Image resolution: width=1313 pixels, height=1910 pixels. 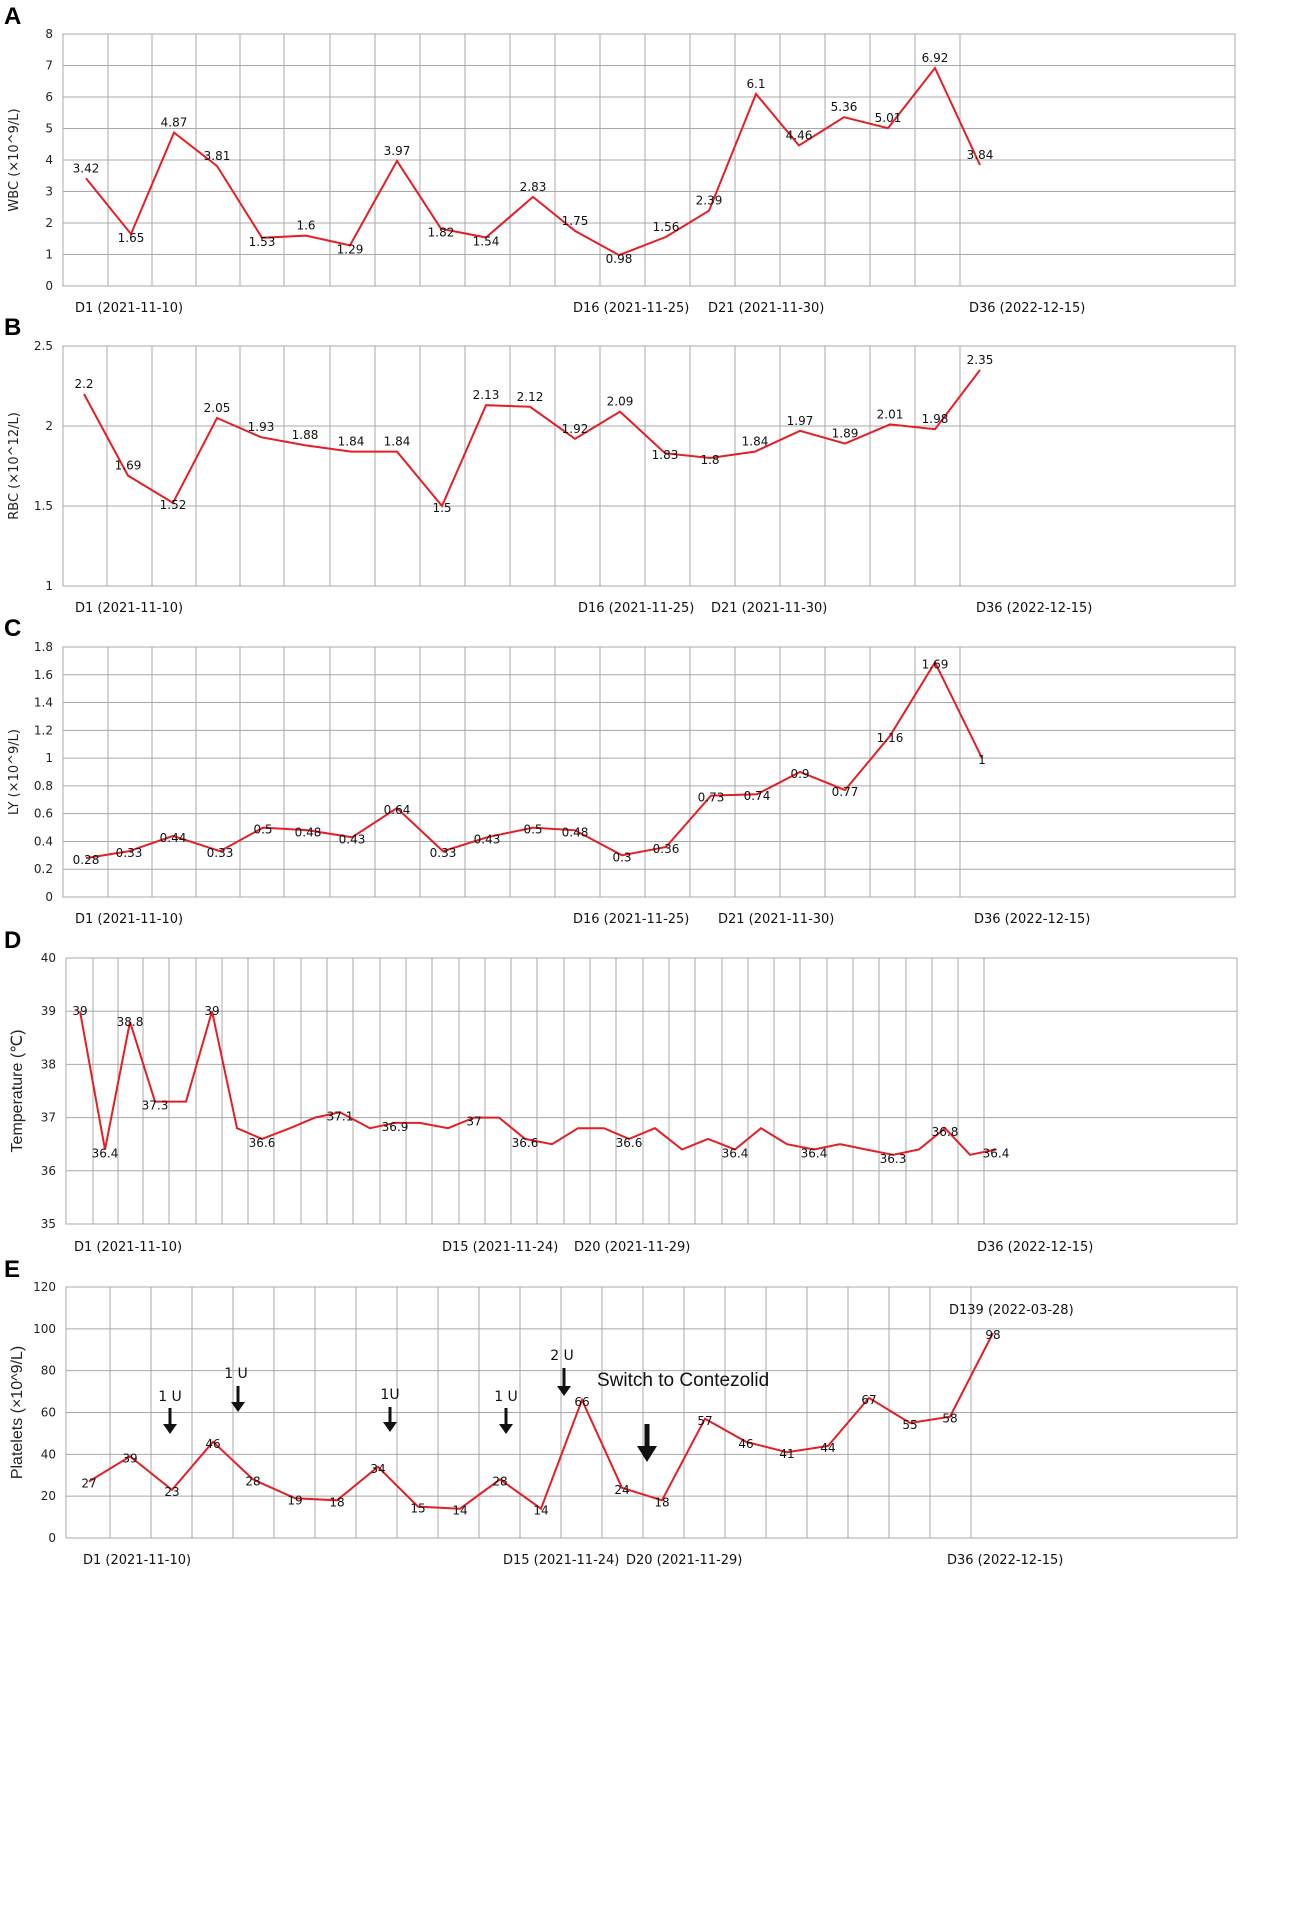 I want to click on data-label: 0.5, so click(x=532, y=830).